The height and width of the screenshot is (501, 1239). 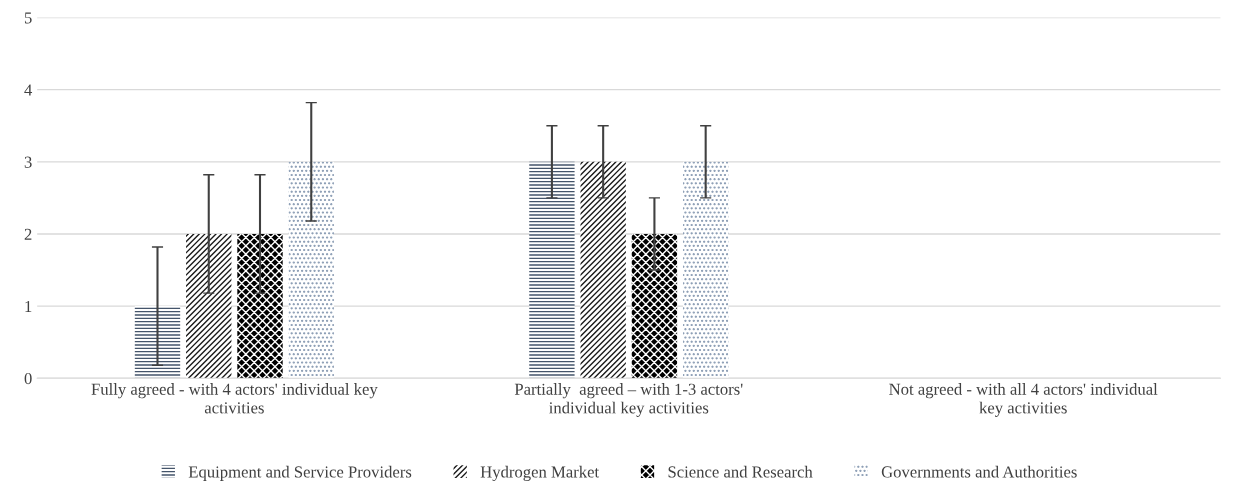 What do you see at coordinates (28, 18) in the screenshot?
I see `y-tick-label: 5` at bounding box center [28, 18].